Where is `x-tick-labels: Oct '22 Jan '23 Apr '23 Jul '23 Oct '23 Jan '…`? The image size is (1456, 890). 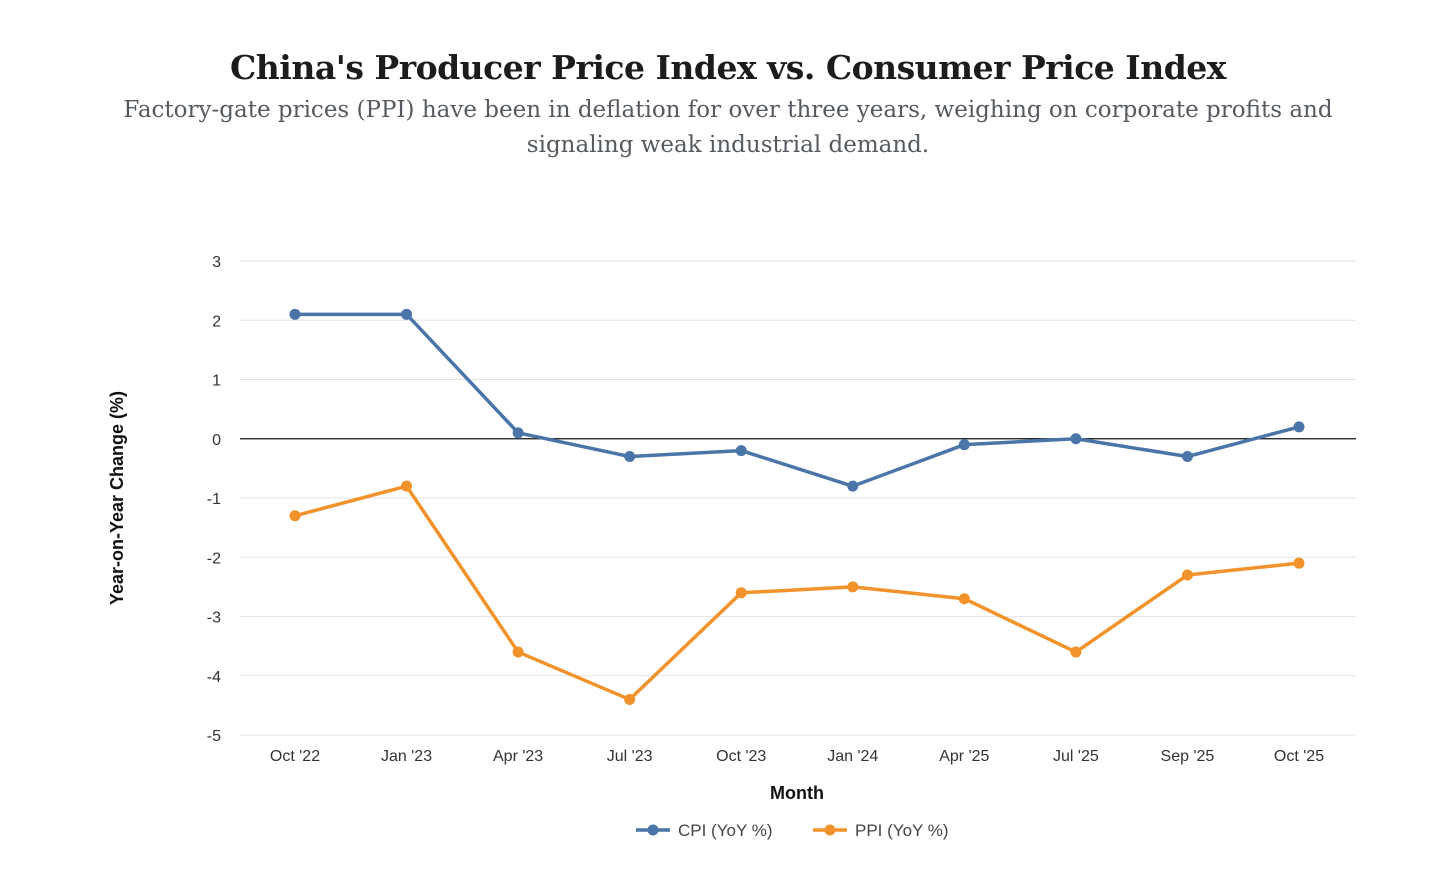 x-tick-labels: Oct '22 Jan '23 Apr '23 Jul '23 Oct '23 Jan '… is located at coordinates (797, 756).